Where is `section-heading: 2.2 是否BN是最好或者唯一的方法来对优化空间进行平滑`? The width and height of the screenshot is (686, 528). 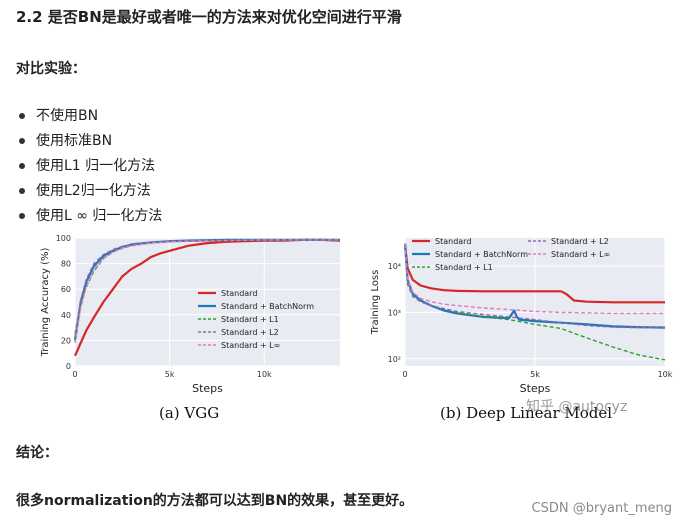
section-heading: 2.2 是否BN是最好或者唯一的方法来对优化空间进行平滑 is located at coordinates (209, 17).